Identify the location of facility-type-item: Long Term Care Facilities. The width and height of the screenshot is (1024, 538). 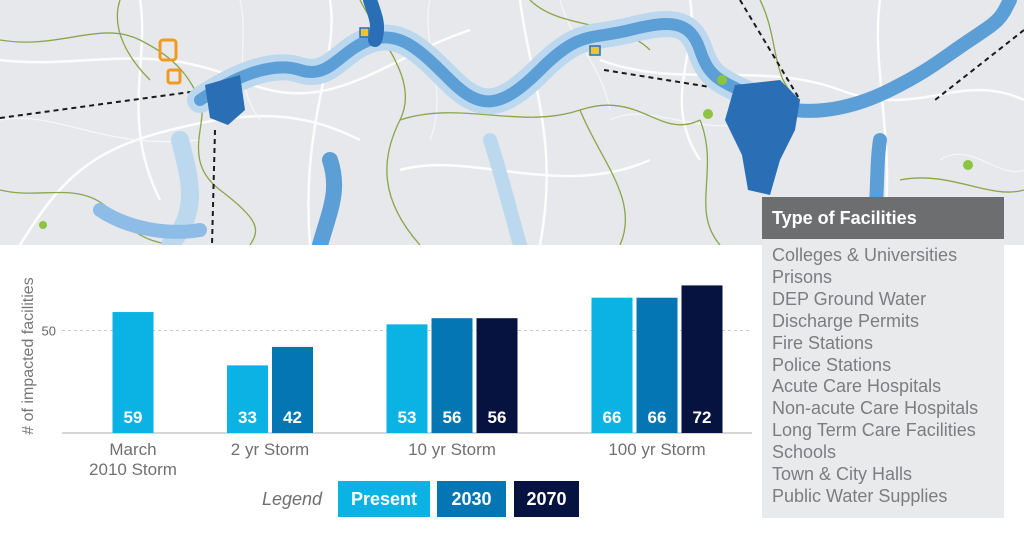
(874, 430).